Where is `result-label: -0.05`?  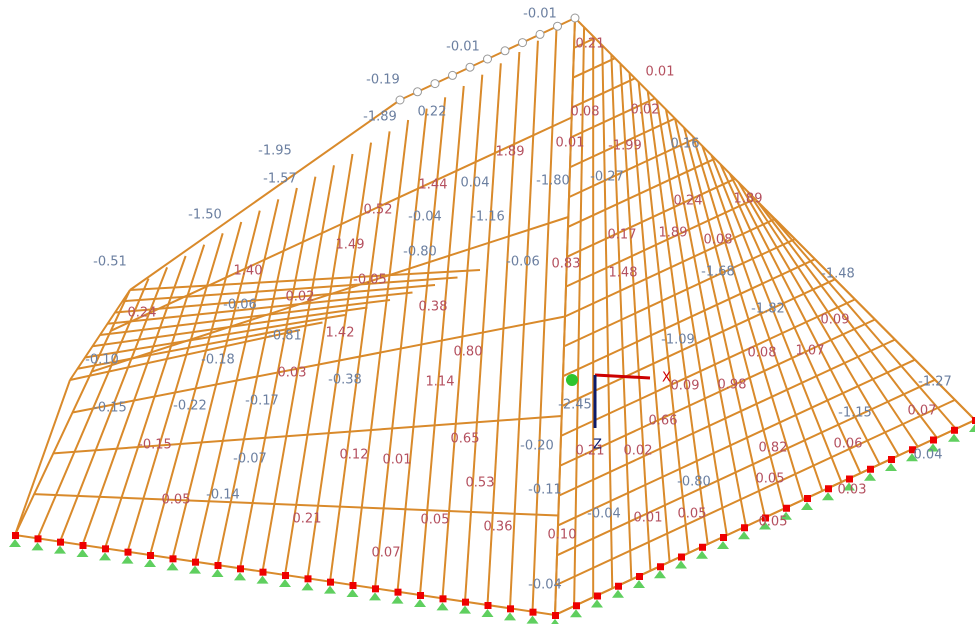
result-label: -0.05 is located at coordinates (370, 280).